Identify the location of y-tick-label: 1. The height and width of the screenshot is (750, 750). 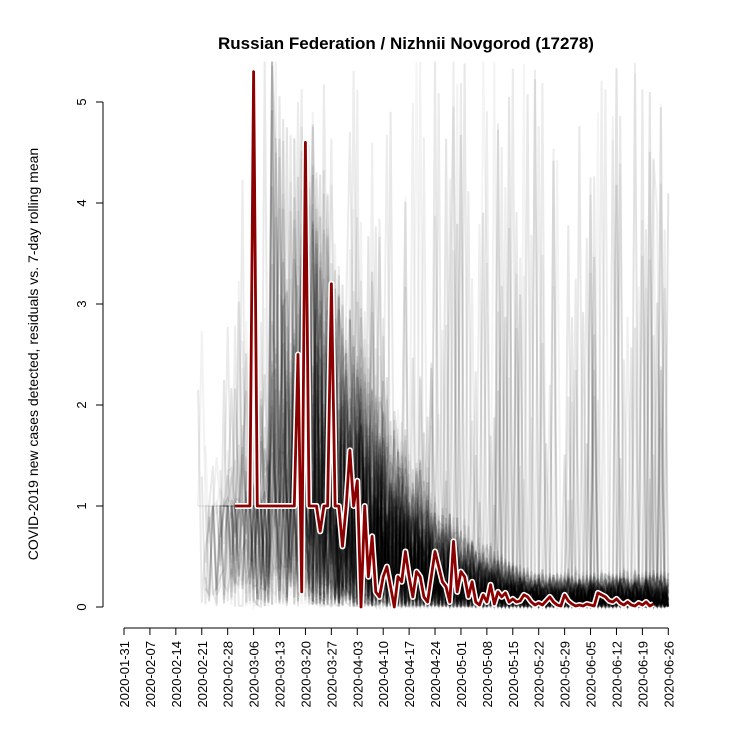
(81, 505).